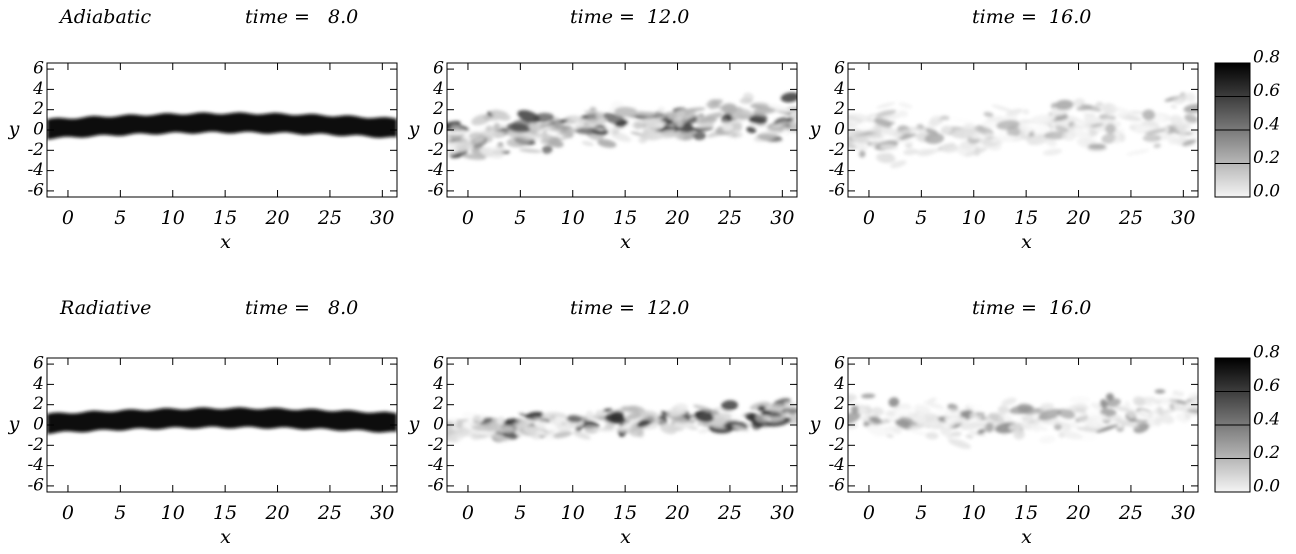  Describe the element at coordinates (1266, 58) in the screenshot. I see `colorbar-tick-label: 0.8` at that location.